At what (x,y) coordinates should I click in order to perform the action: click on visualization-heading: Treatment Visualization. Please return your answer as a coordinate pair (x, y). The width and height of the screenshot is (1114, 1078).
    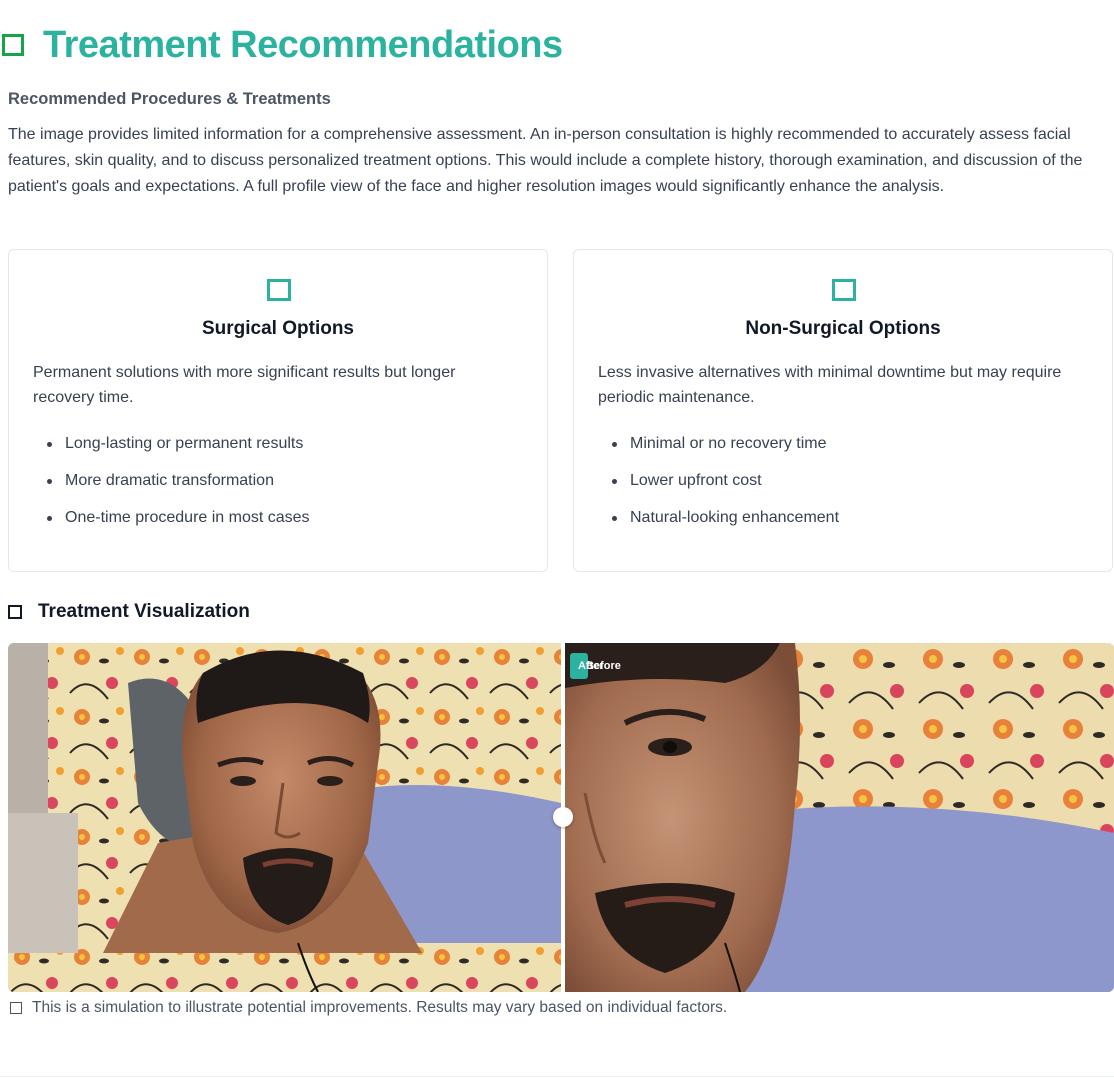
    Looking at the image, I should click on (129, 612).